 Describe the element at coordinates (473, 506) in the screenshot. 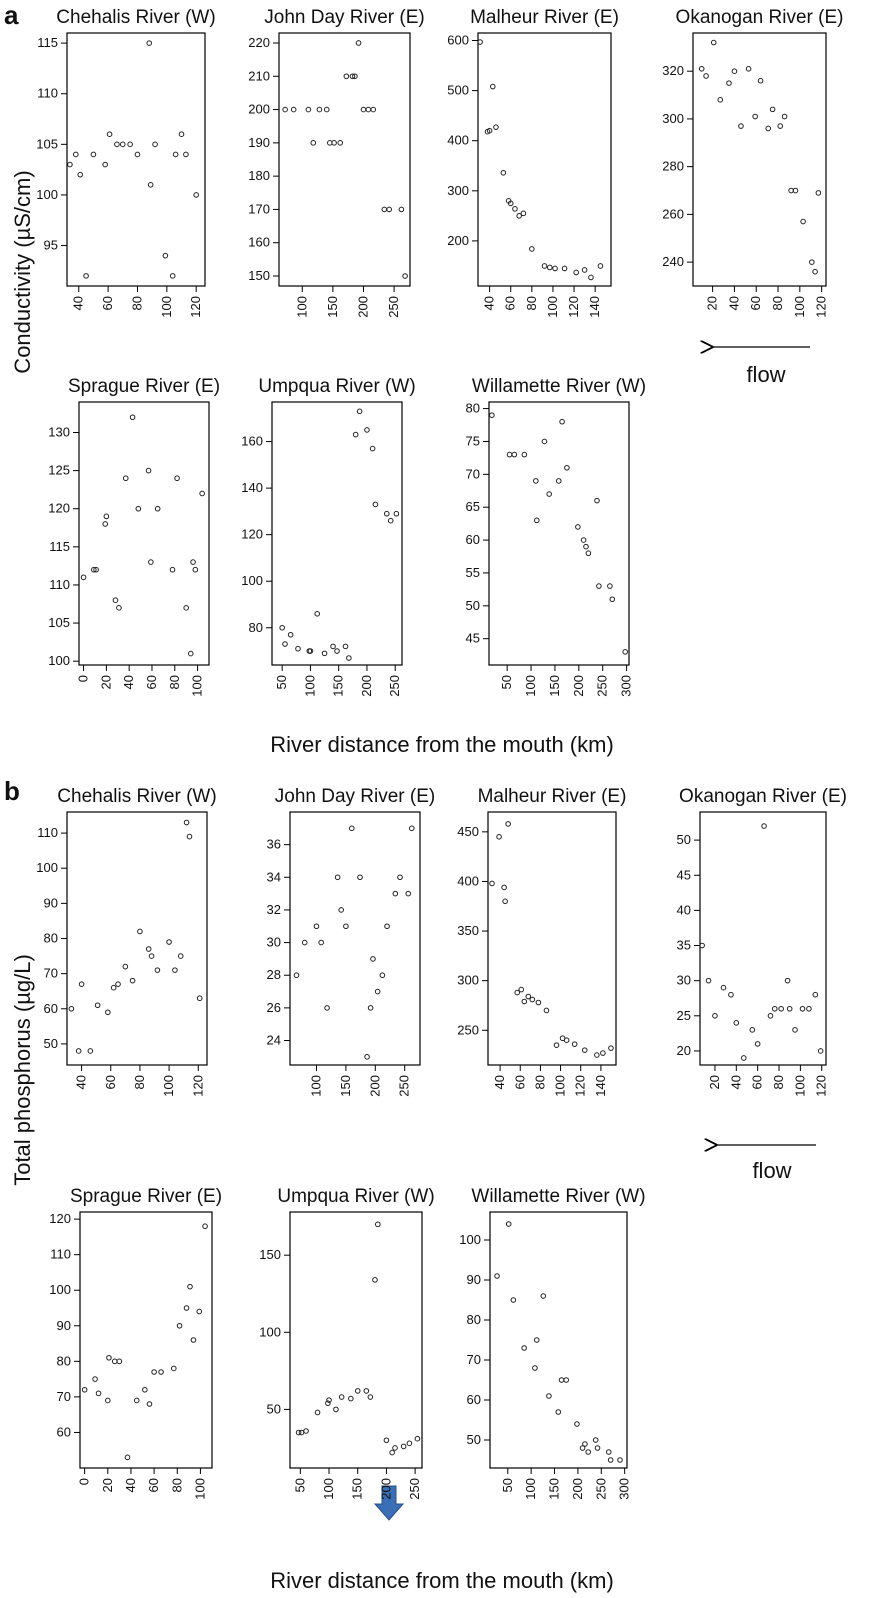

I see `y-tick-label: 65` at that location.